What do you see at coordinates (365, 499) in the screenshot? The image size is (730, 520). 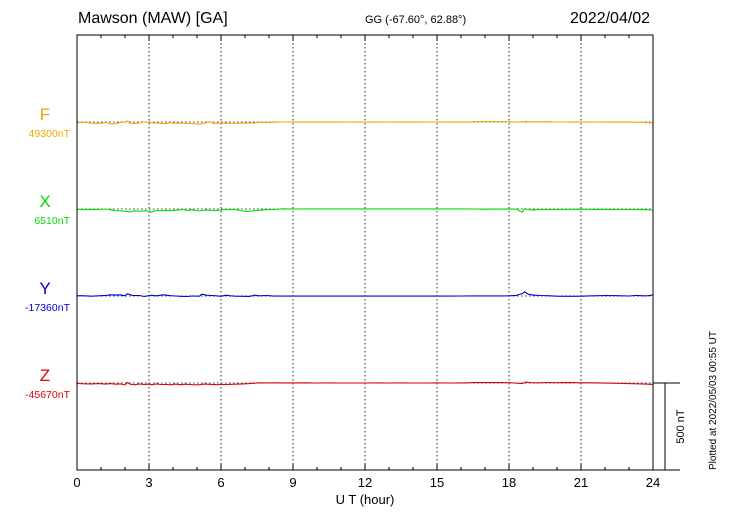 I see `x-axis-label: U T (hour)` at bounding box center [365, 499].